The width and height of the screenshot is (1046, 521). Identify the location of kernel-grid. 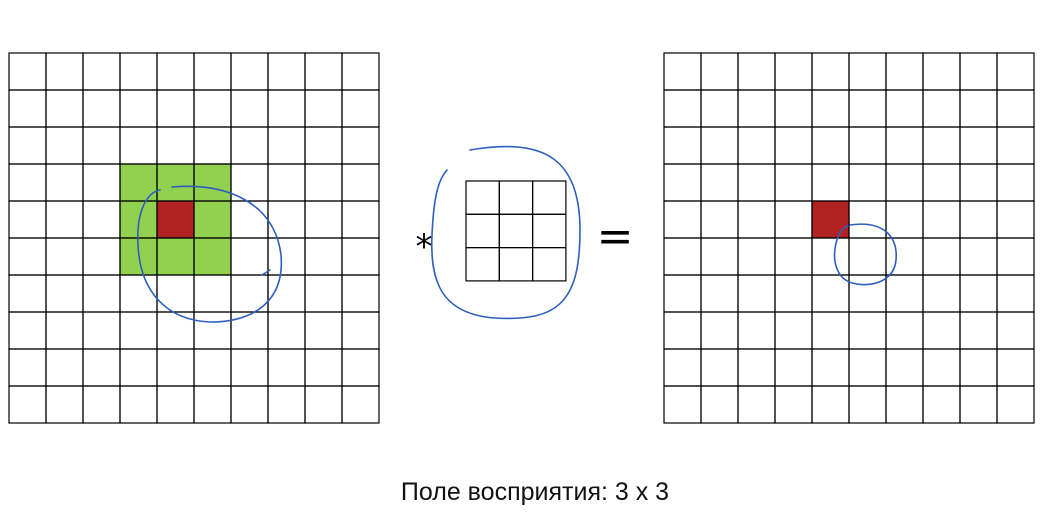
(516, 231).